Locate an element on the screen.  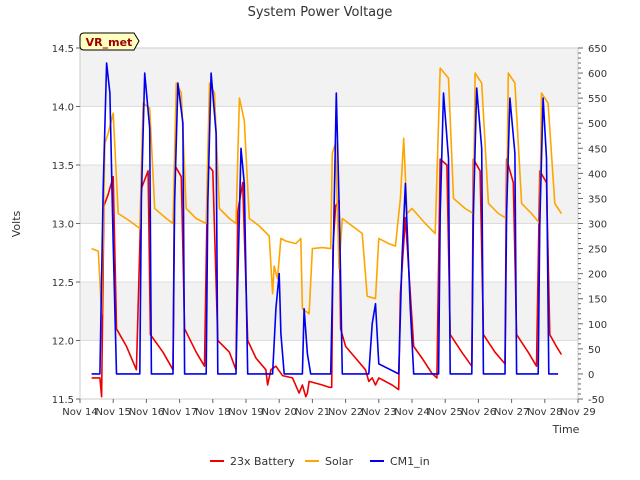
left-tick-label: 12.0 is located at coordinates (63, 342).